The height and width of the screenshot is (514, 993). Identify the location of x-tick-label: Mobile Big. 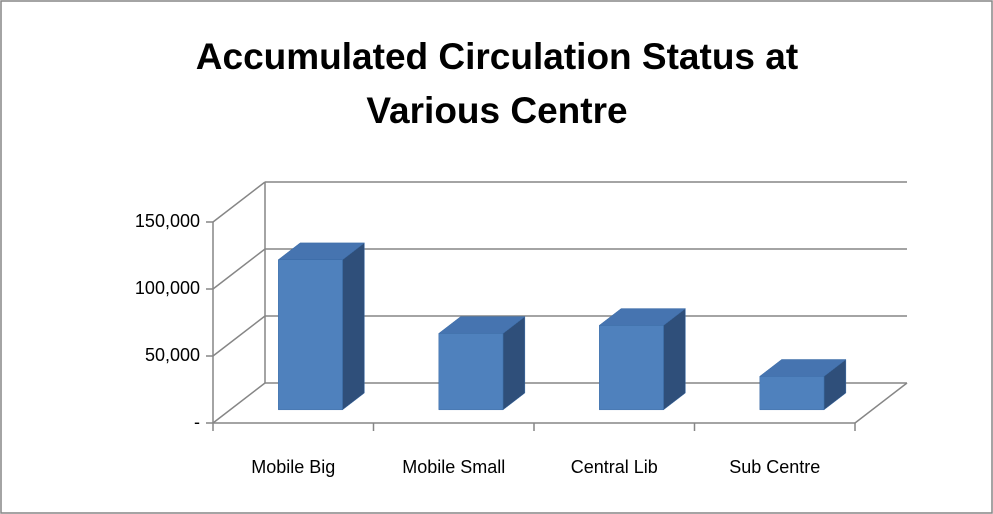
(293, 467).